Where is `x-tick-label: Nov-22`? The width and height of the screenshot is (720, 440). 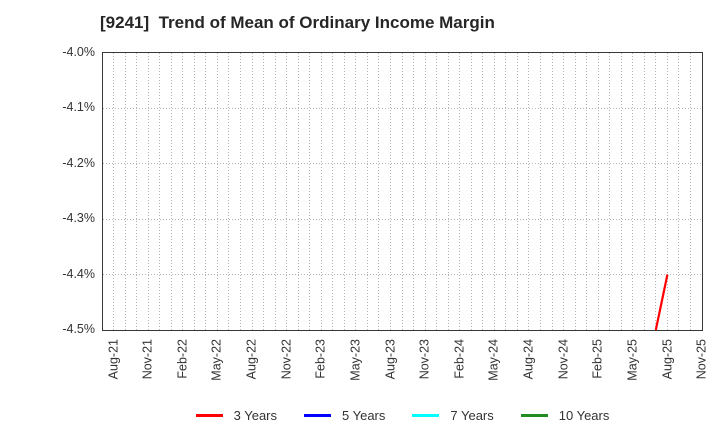 x-tick-label: Nov-22 is located at coordinates (286, 359).